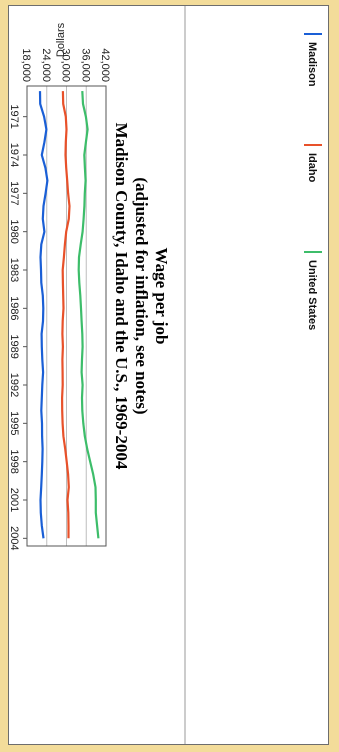 Image resolution: width=339 pixels, height=752 pixels. I want to click on series-line-idaho, so click(66, 315).